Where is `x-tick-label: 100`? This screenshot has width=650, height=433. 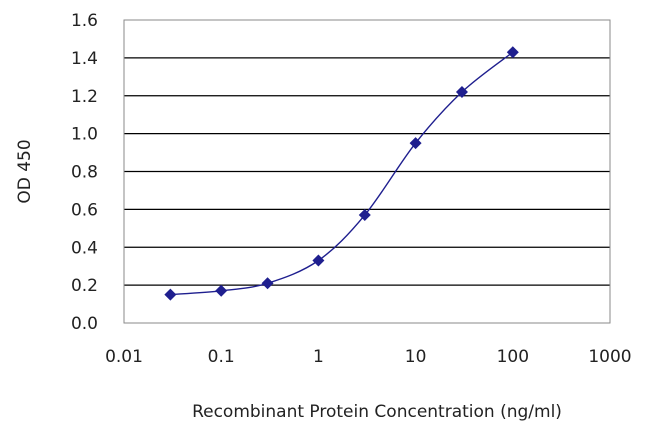
x-tick-label: 100 is located at coordinates (513, 357).